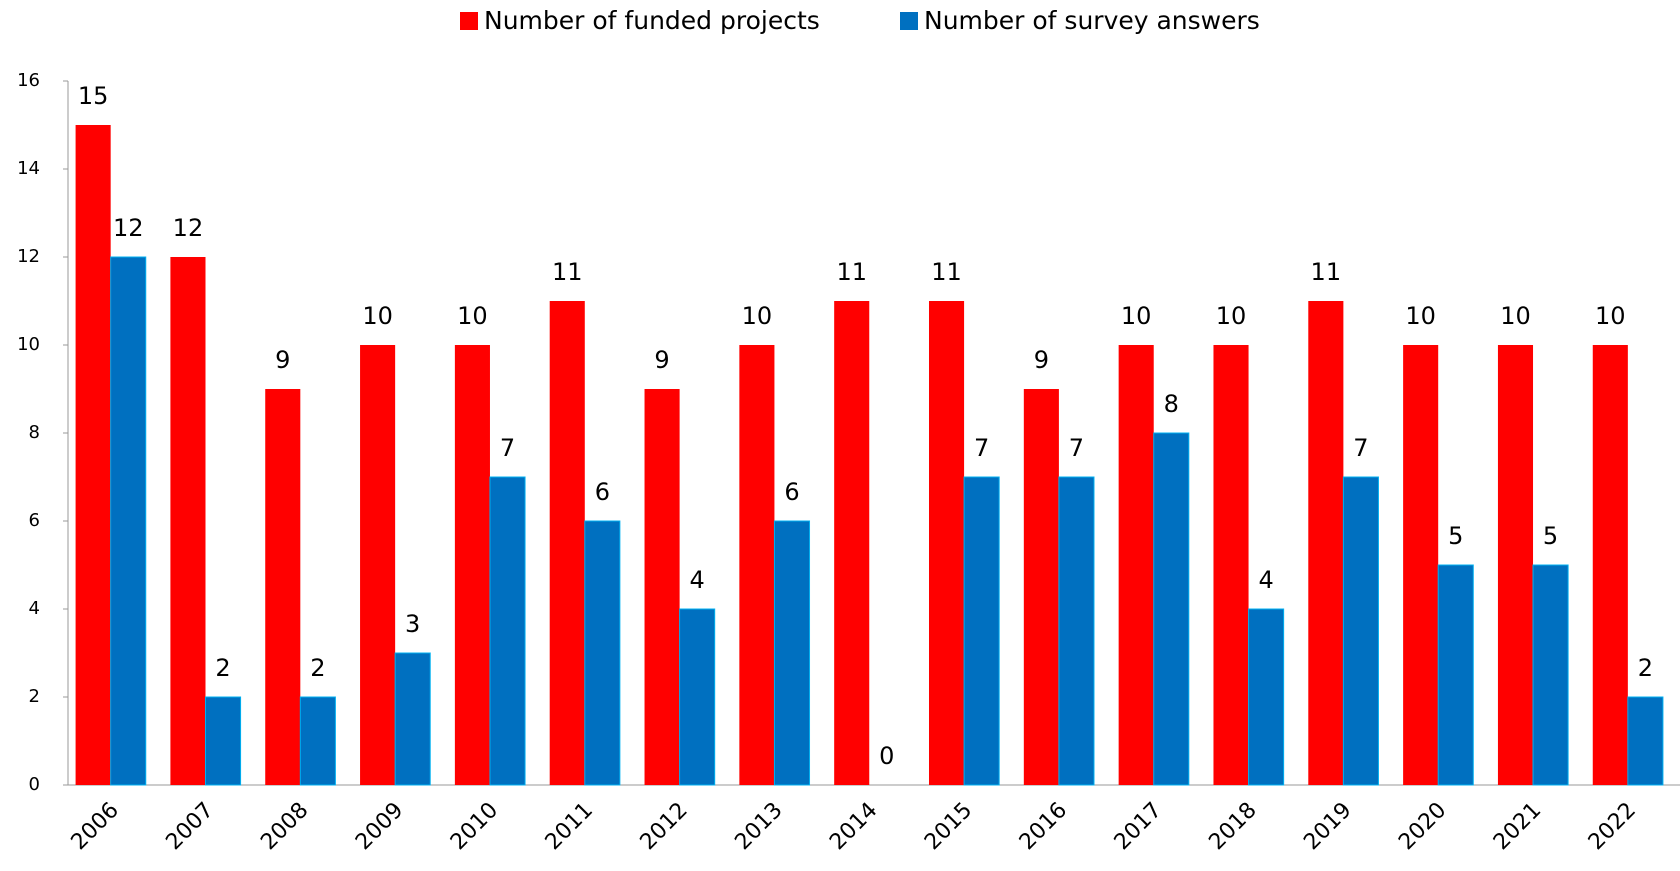 This screenshot has width=1680, height=871. What do you see at coordinates (28, 80) in the screenshot?
I see `y-tick-label: 16` at bounding box center [28, 80].